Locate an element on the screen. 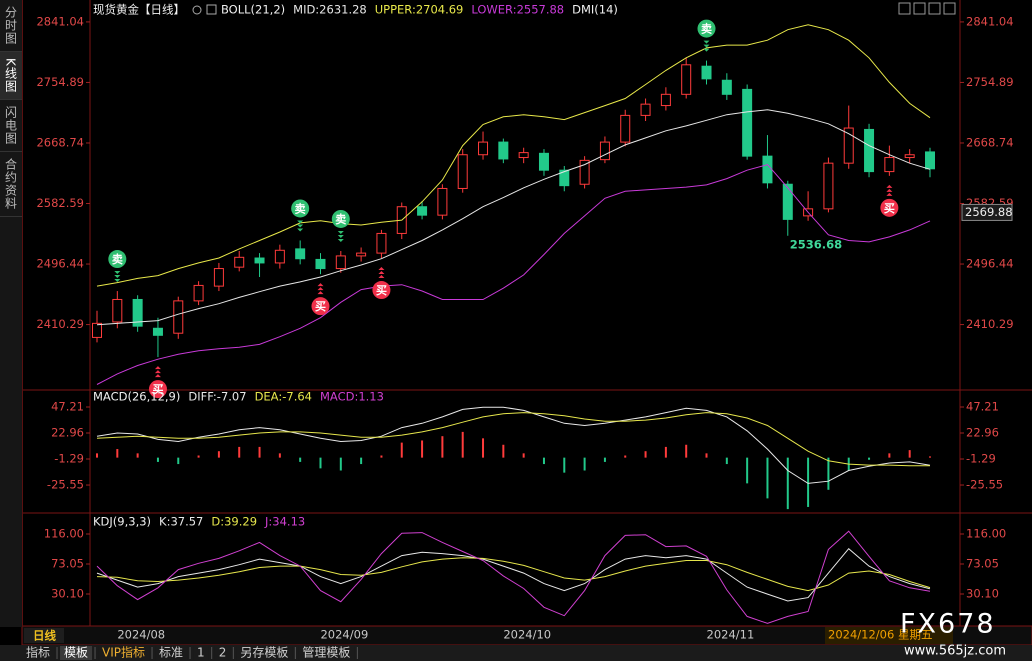 The width and height of the screenshot is (1032, 661). series-line is located at coordinates (513, 445).